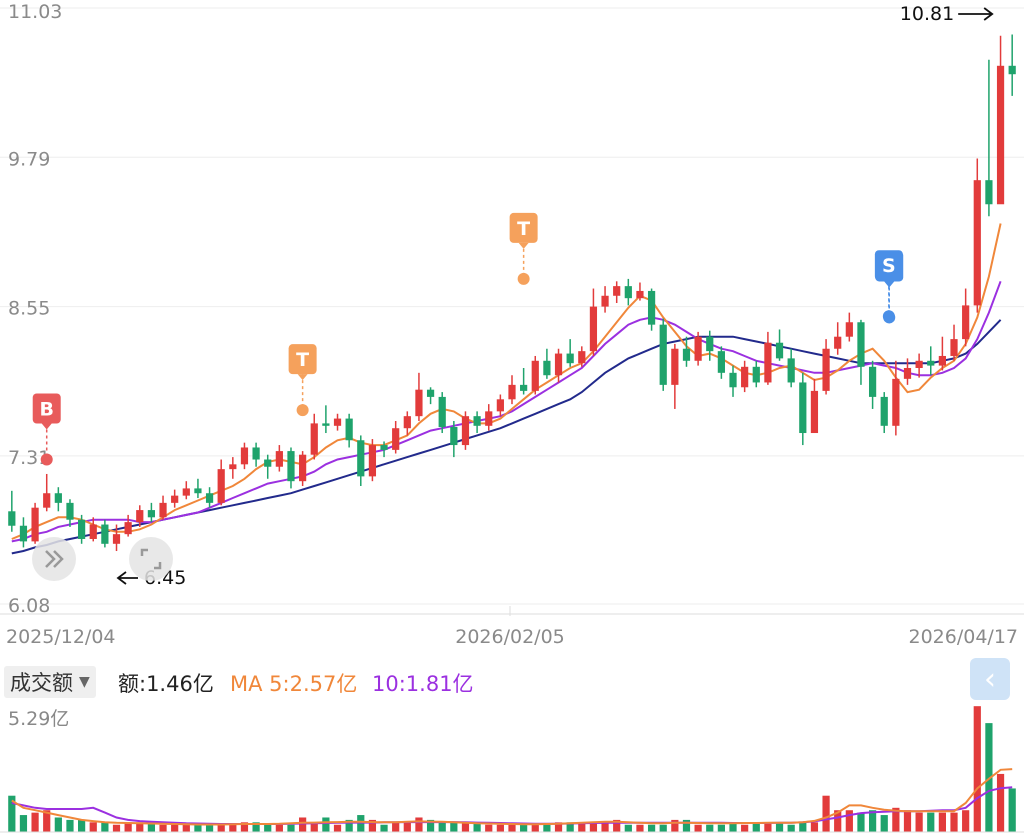 The image size is (1024, 838). I want to click on trade-marker-T: T, so click(302, 380).